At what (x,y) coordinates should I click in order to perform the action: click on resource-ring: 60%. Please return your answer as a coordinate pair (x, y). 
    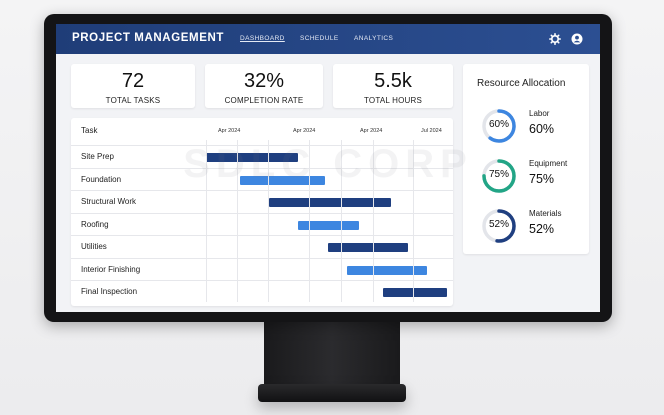
    Looking at the image, I should click on (499, 126).